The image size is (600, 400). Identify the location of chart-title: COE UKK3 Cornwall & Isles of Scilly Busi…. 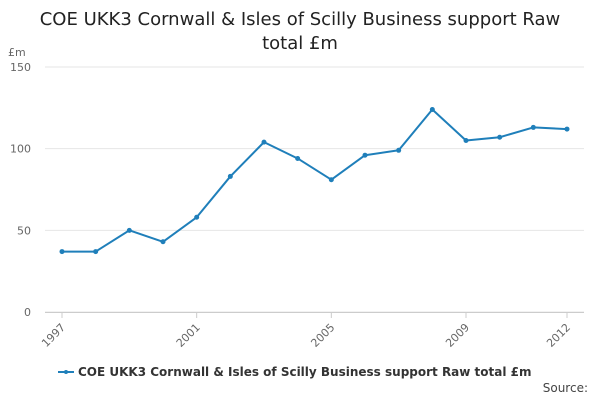
(300, 32).